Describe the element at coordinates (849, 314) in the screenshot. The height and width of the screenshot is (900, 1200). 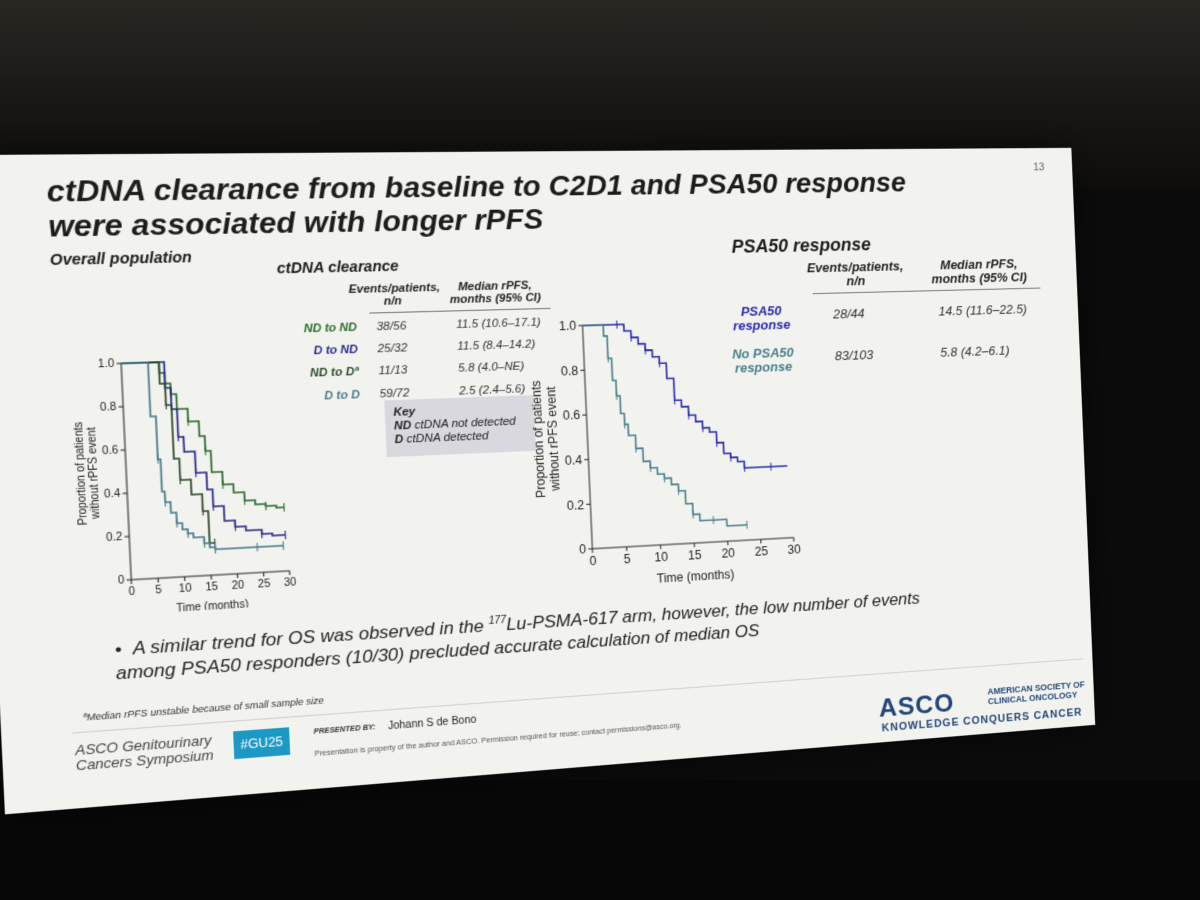
I see `psa50-row-events: 28/44` at that location.